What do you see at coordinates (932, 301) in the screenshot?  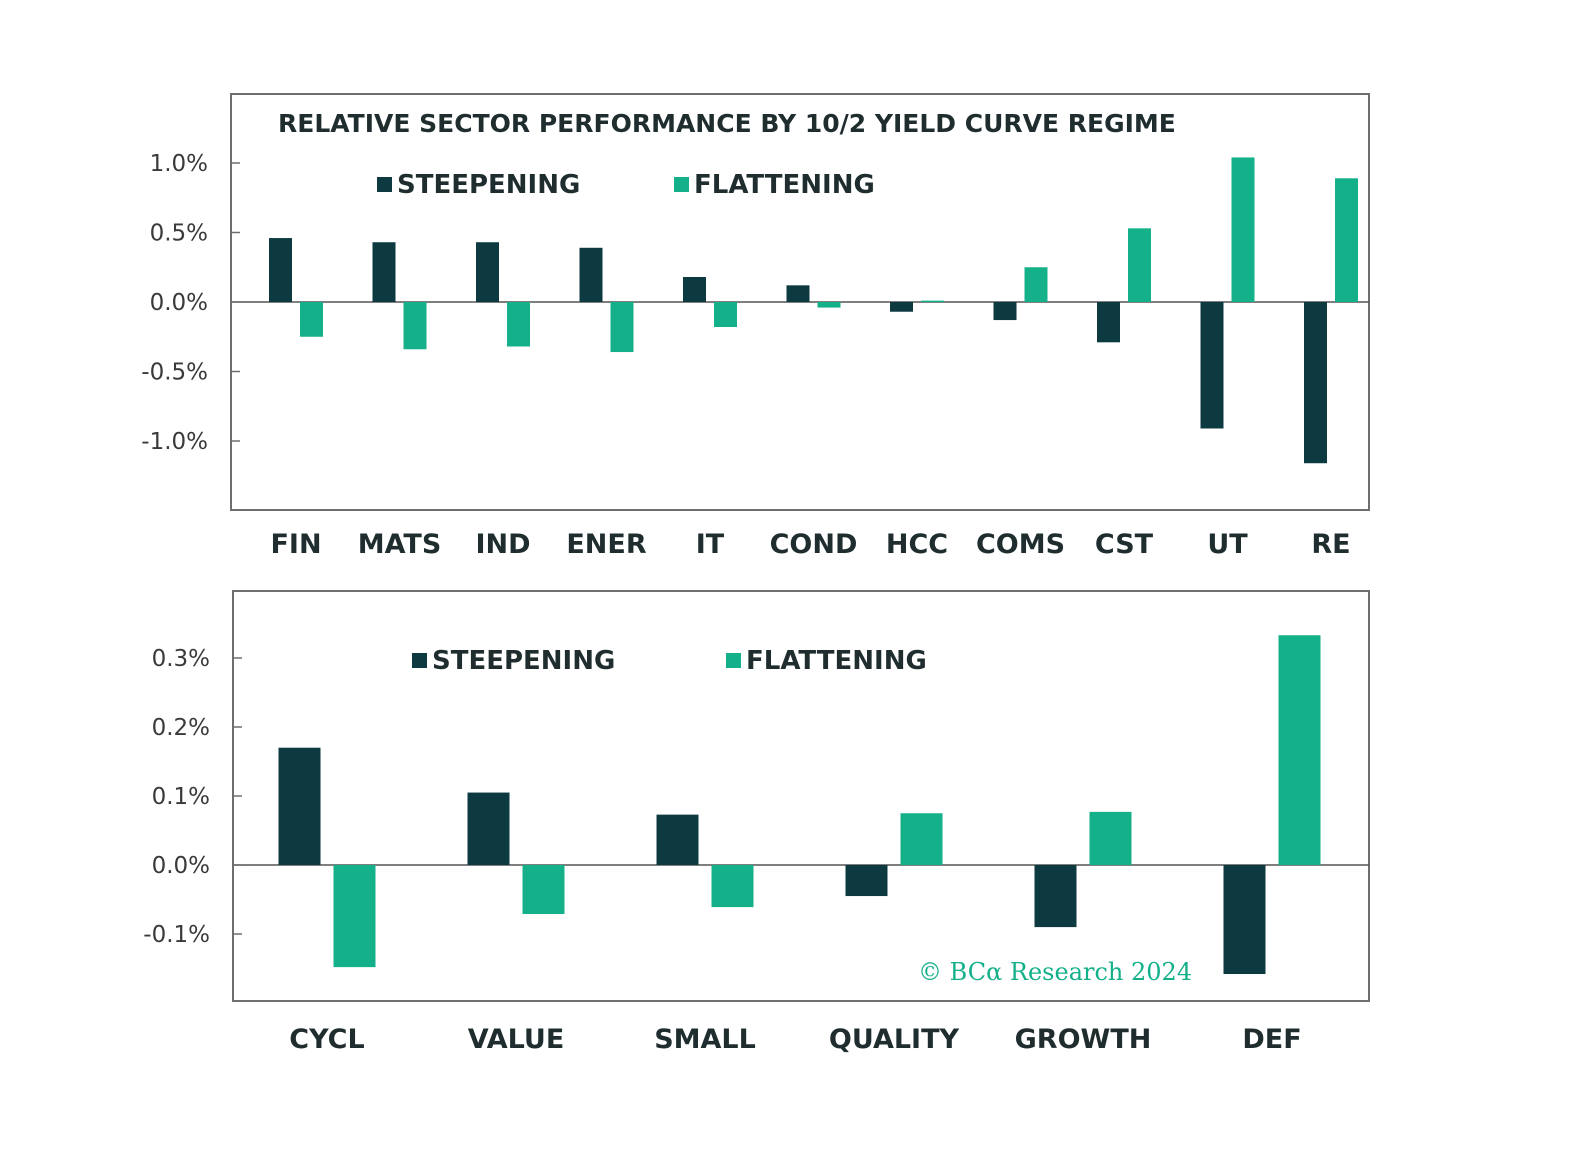 I see `top-bar-flattening-hcc` at bounding box center [932, 301].